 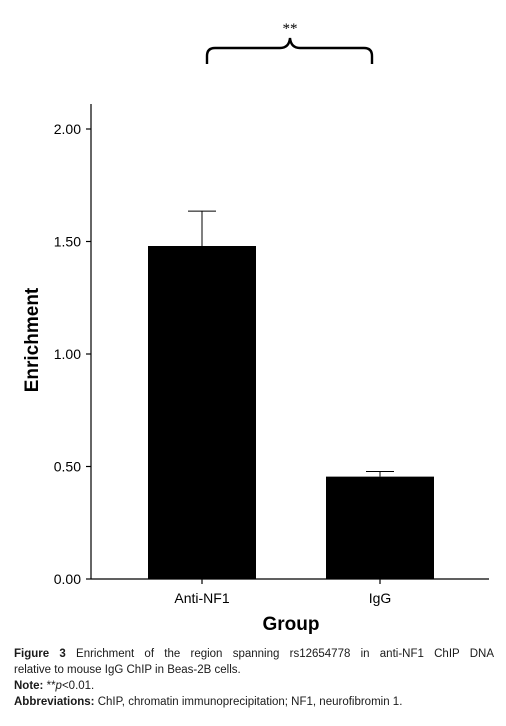 What do you see at coordinates (291, 624) in the screenshot?
I see `x-axis-title: Group` at bounding box center [291, 624].